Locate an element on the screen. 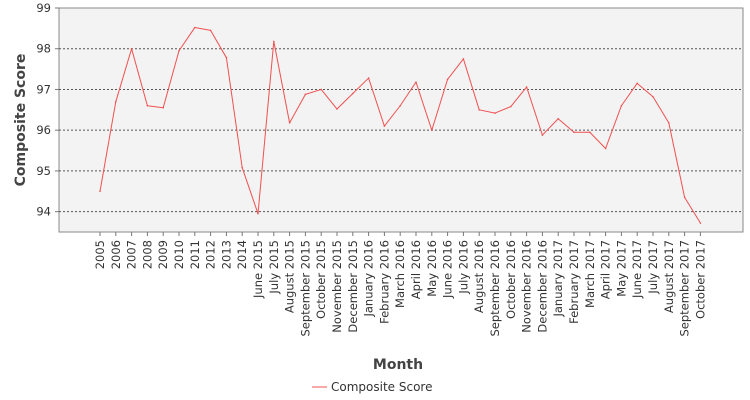  x-tick-label: October 2016 is located at coordinates (511, 279).